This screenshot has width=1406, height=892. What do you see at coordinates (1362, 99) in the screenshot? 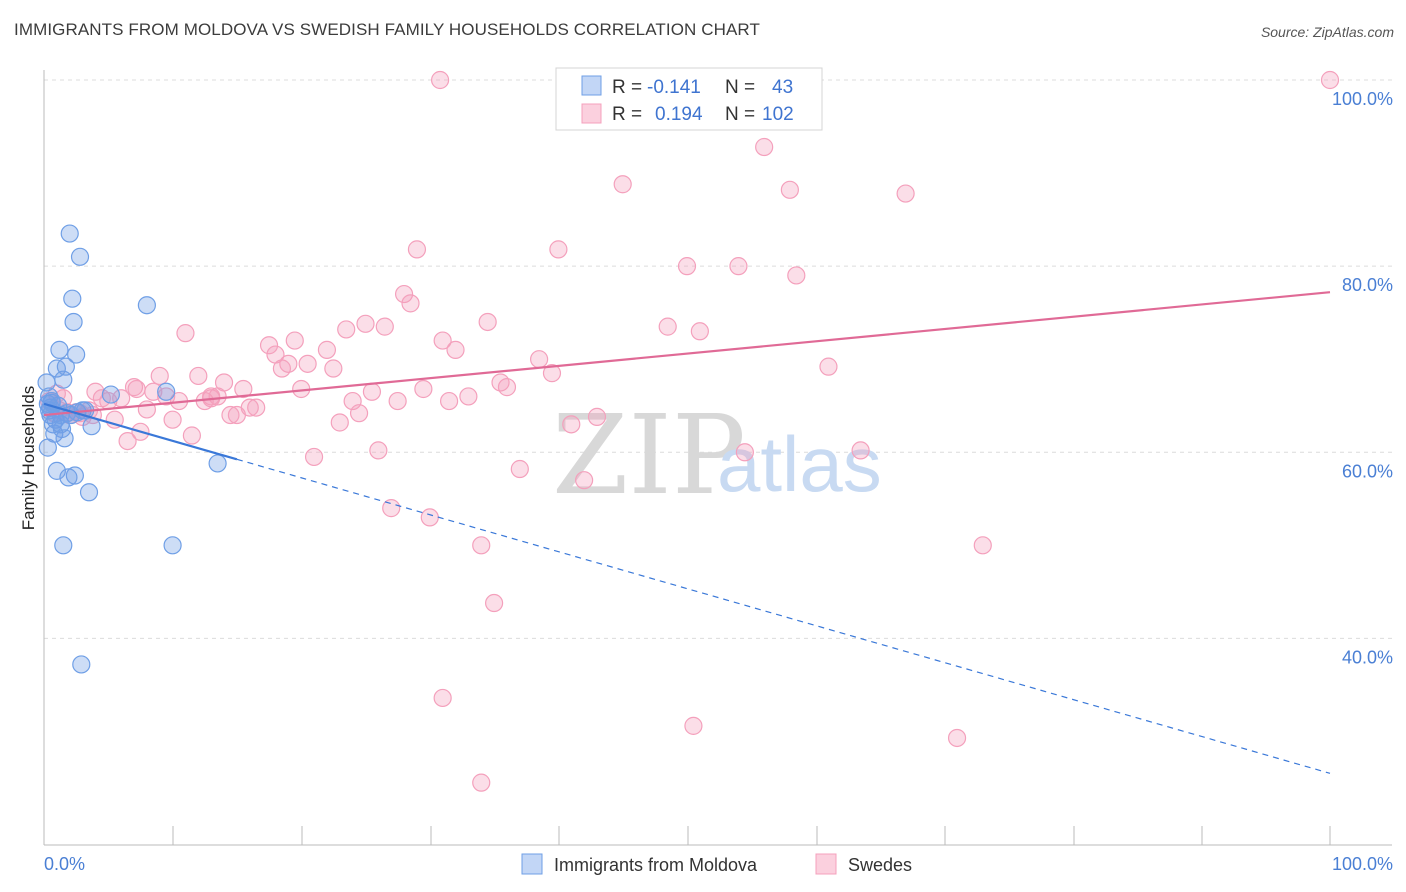
I see `y-tick-label: 100.0%` at bounding box center [1362, 99].